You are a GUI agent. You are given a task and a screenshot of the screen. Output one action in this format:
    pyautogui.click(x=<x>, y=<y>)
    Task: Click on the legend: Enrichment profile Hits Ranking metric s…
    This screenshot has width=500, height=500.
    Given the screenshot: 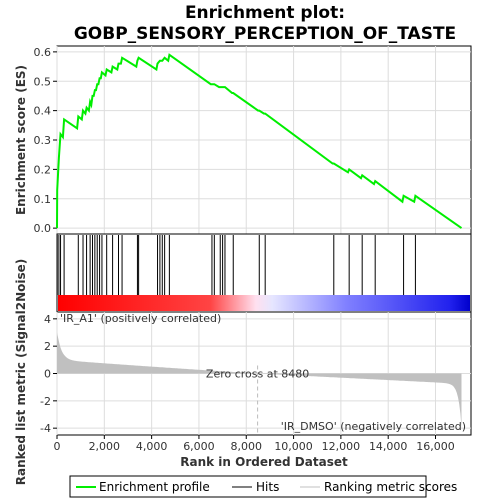 What is the action you would take?
    pyautogui.click(x=263, y=486)
    